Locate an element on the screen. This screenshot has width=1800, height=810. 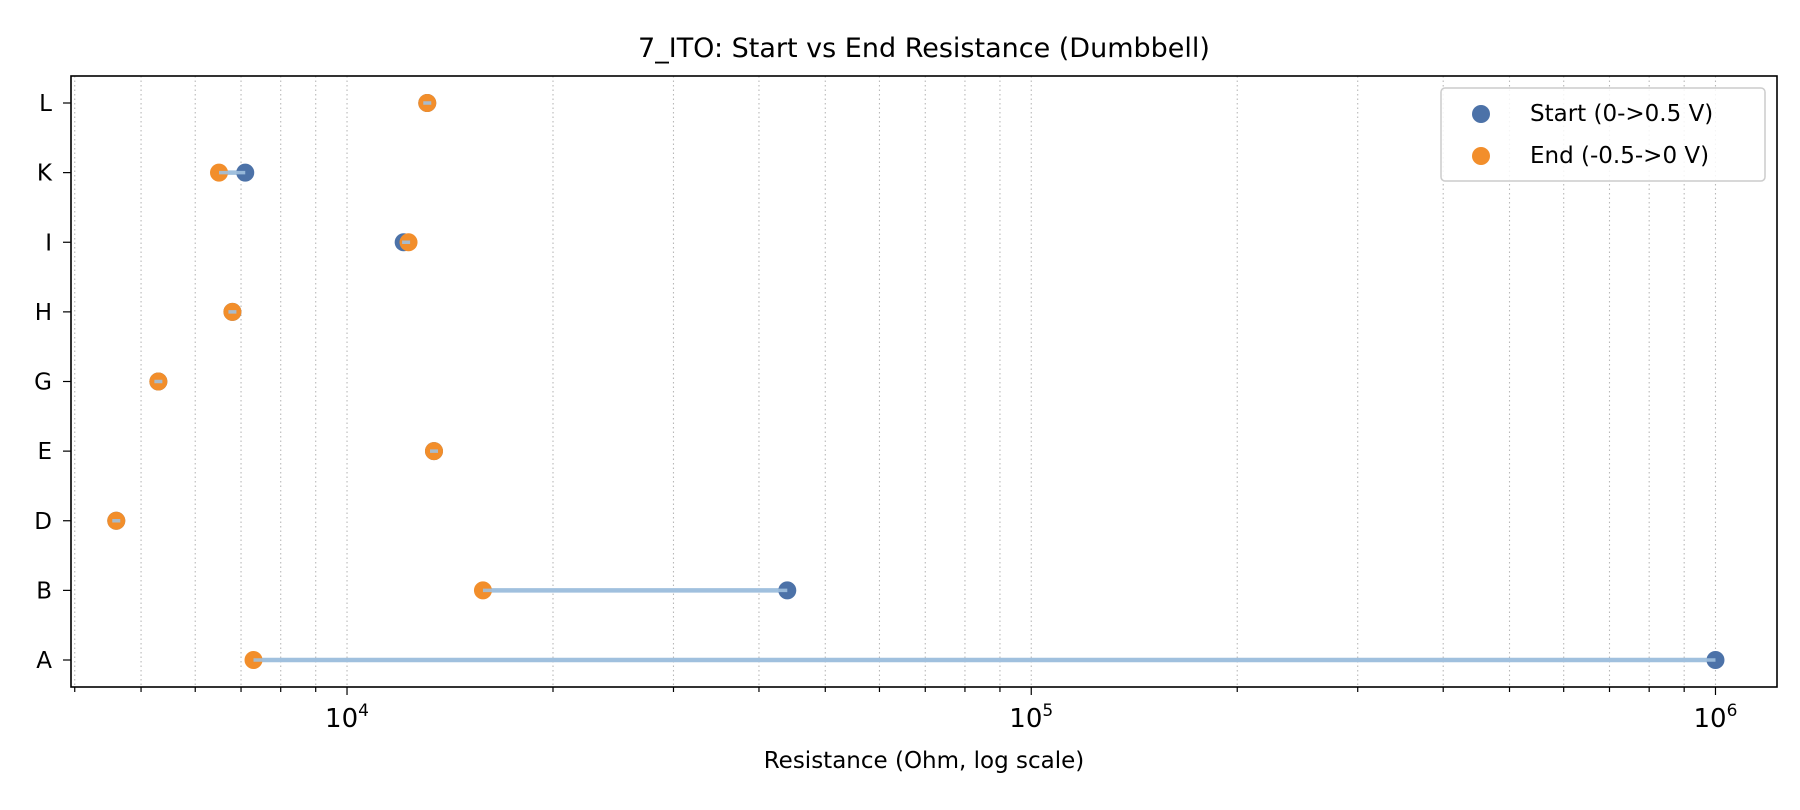
x-tick-label: 10⁵ is located at coordinates (1031, 717).